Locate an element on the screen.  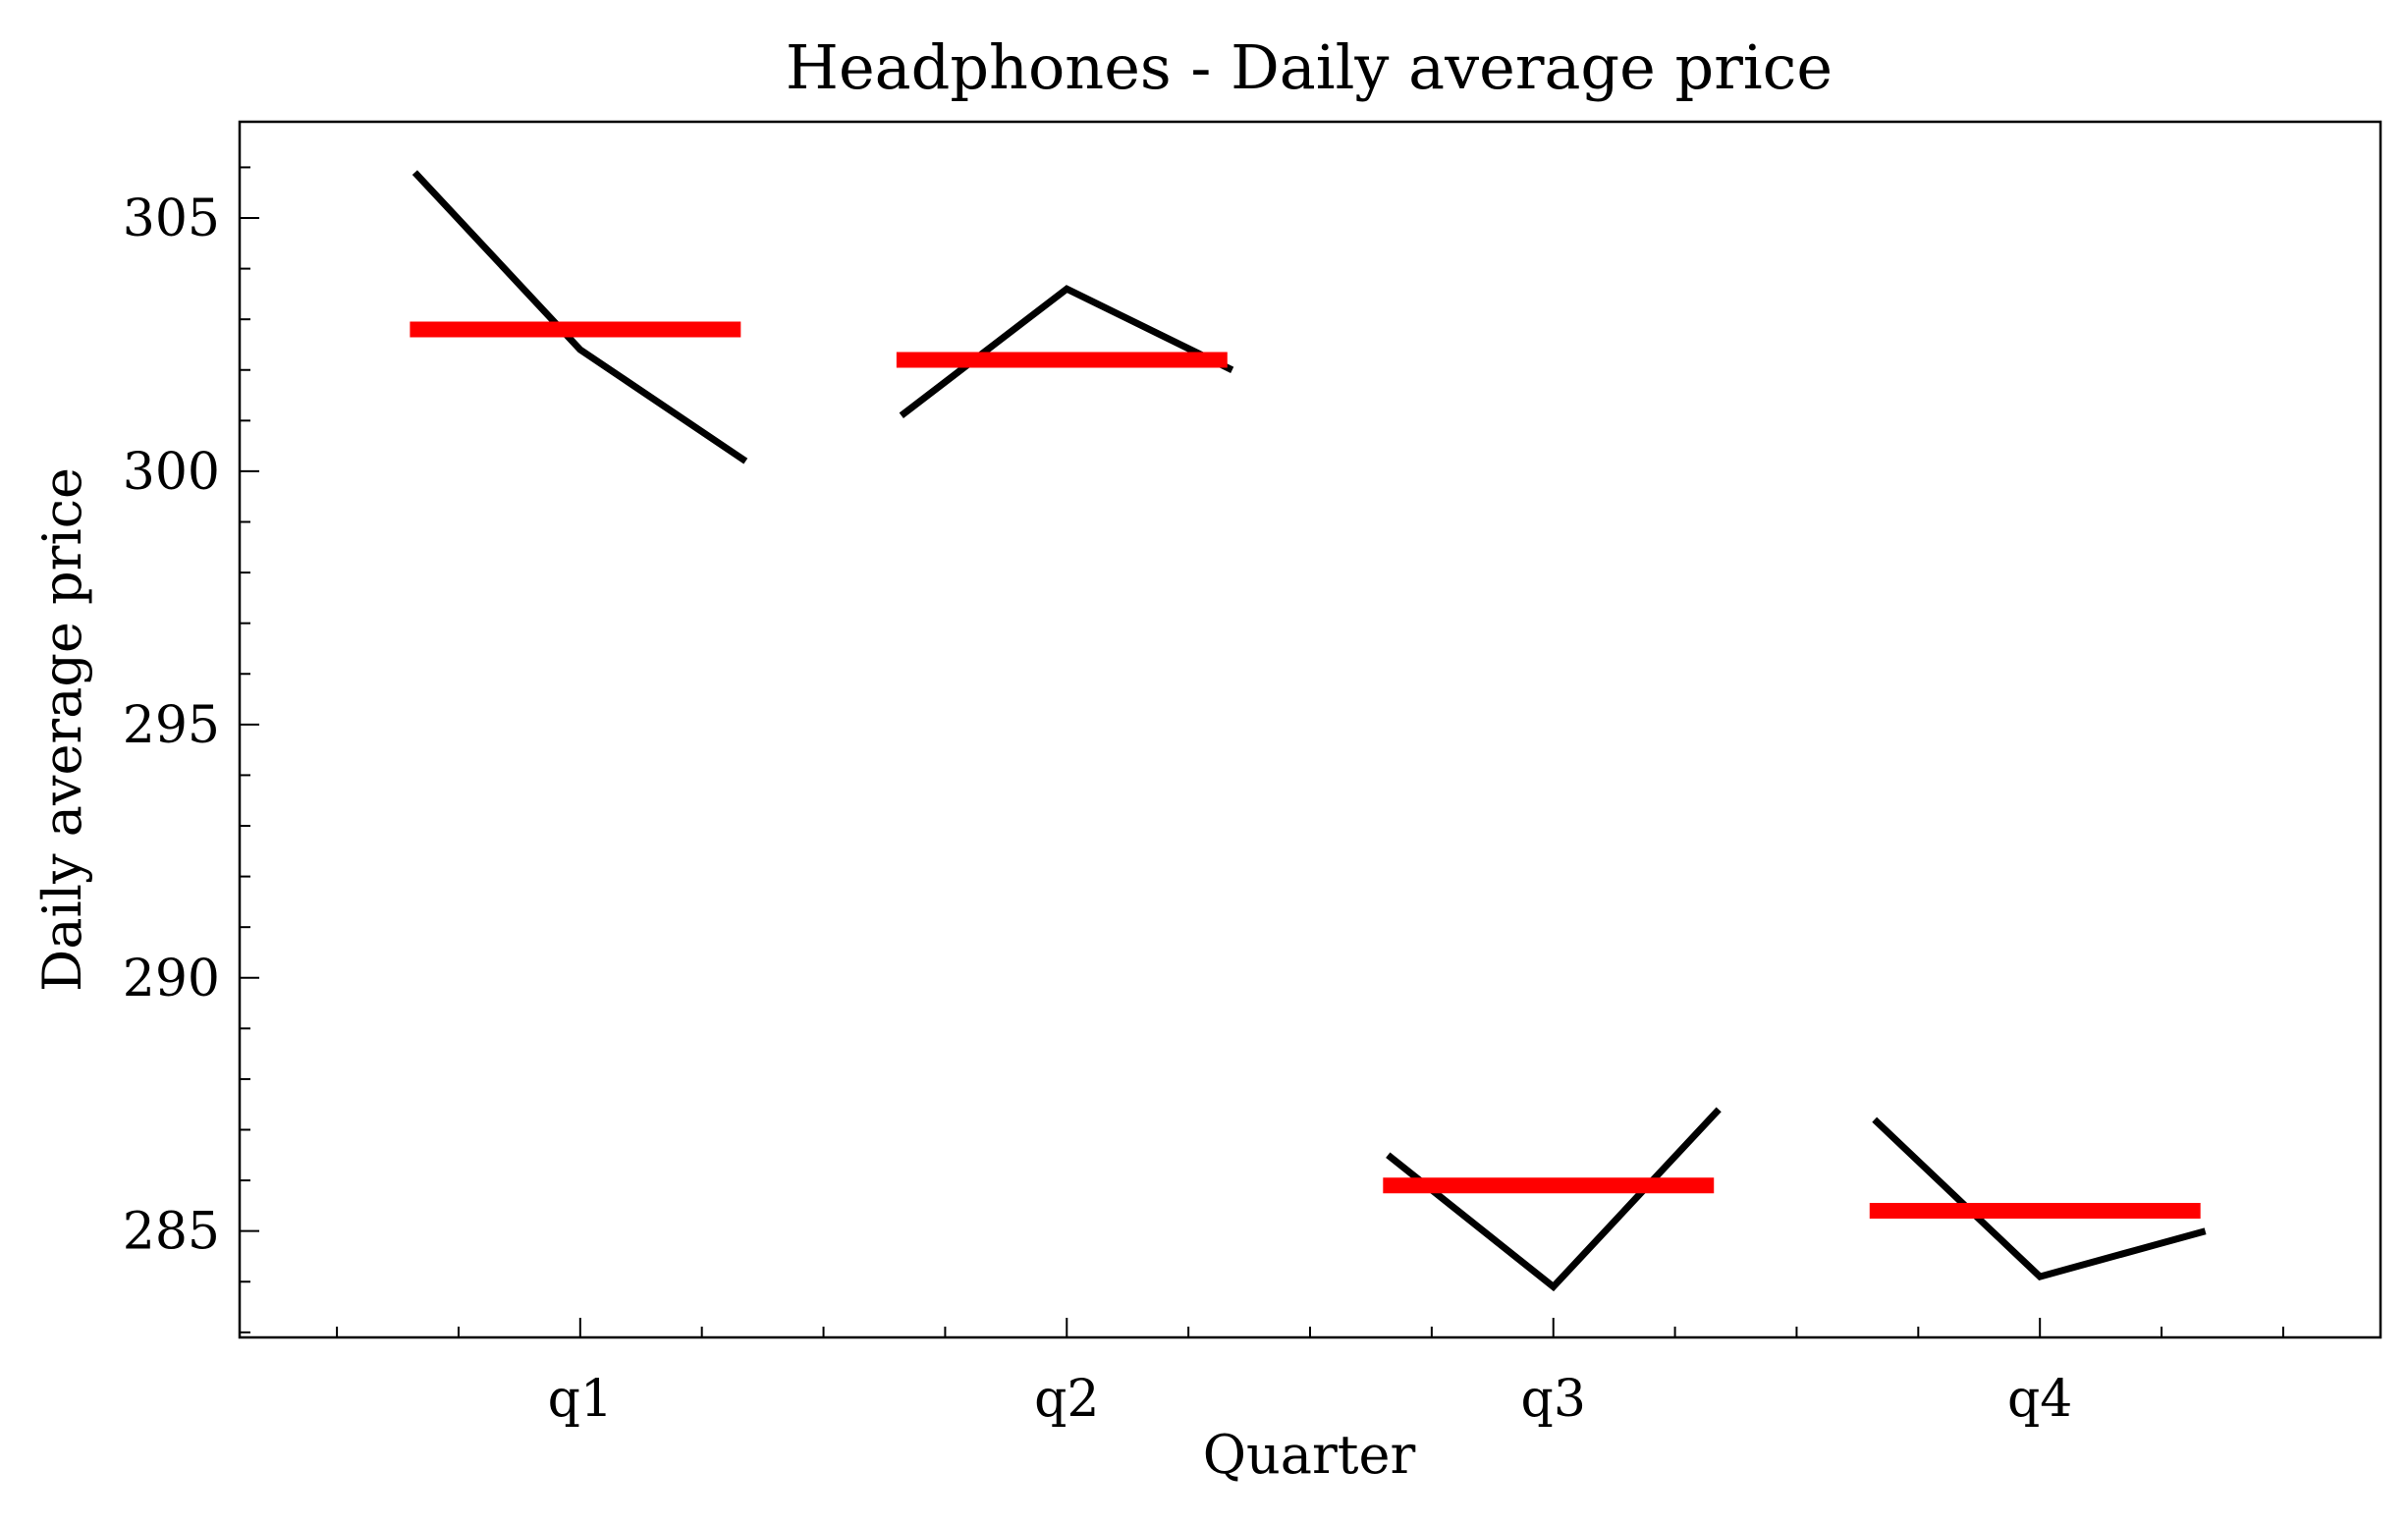
y-axis-label: Daily average price is located at coordinates (62, 729).